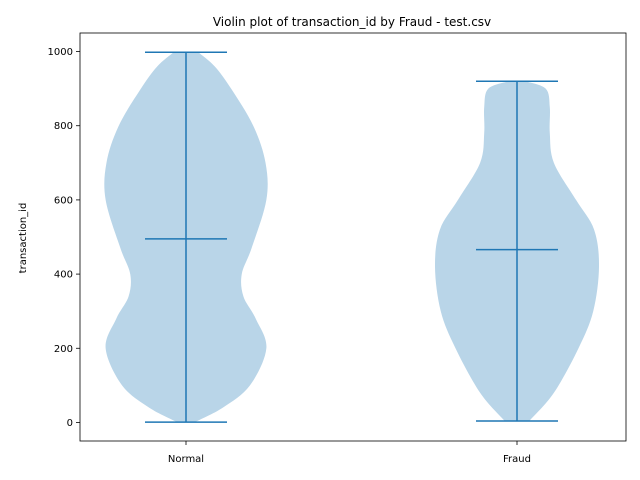 This screenshot has height=480, width=640. I want to click on y-tick-label: 0, so click(70, 423).